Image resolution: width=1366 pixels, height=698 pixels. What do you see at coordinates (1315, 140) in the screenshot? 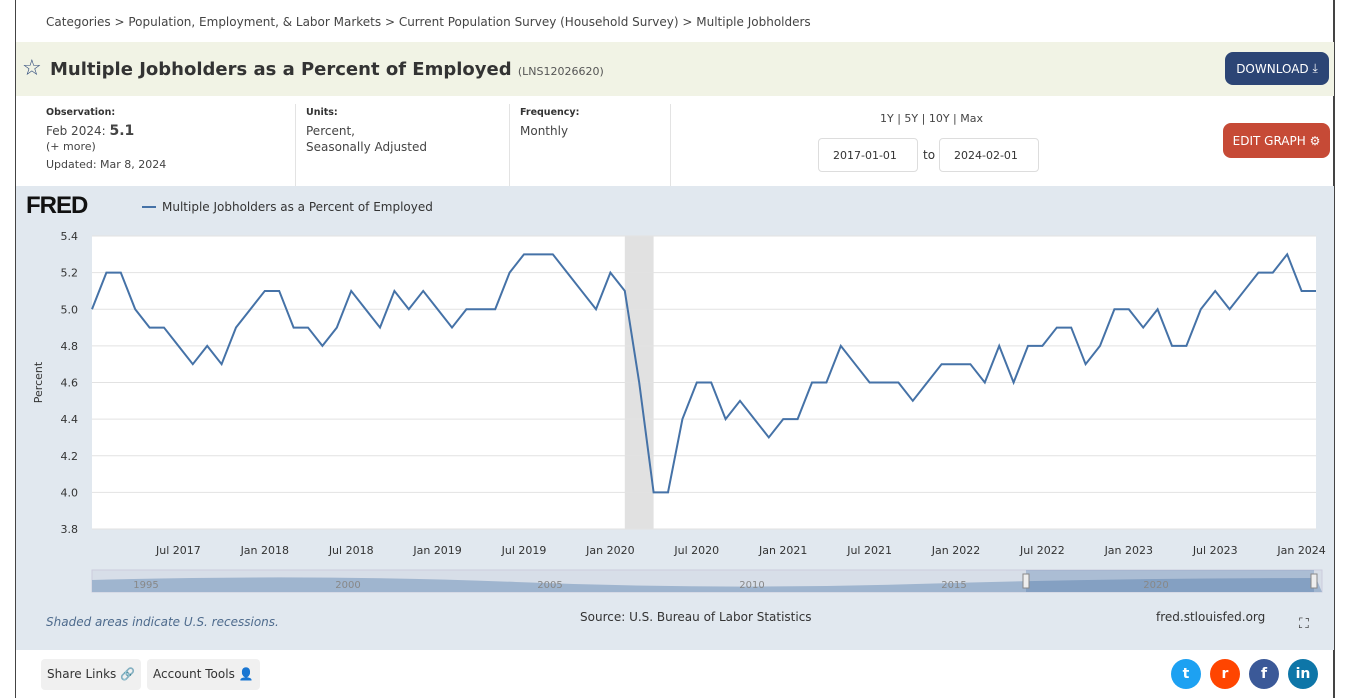
I see `gear-icon: ⚙` at bounding box center [1315, 140].